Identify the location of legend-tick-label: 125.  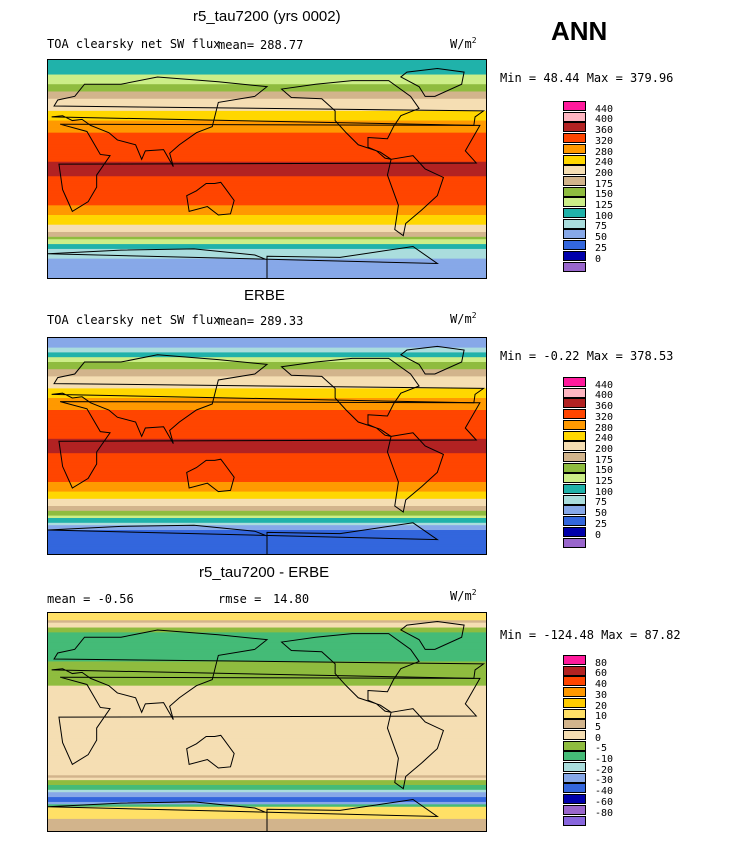
(604, 481).